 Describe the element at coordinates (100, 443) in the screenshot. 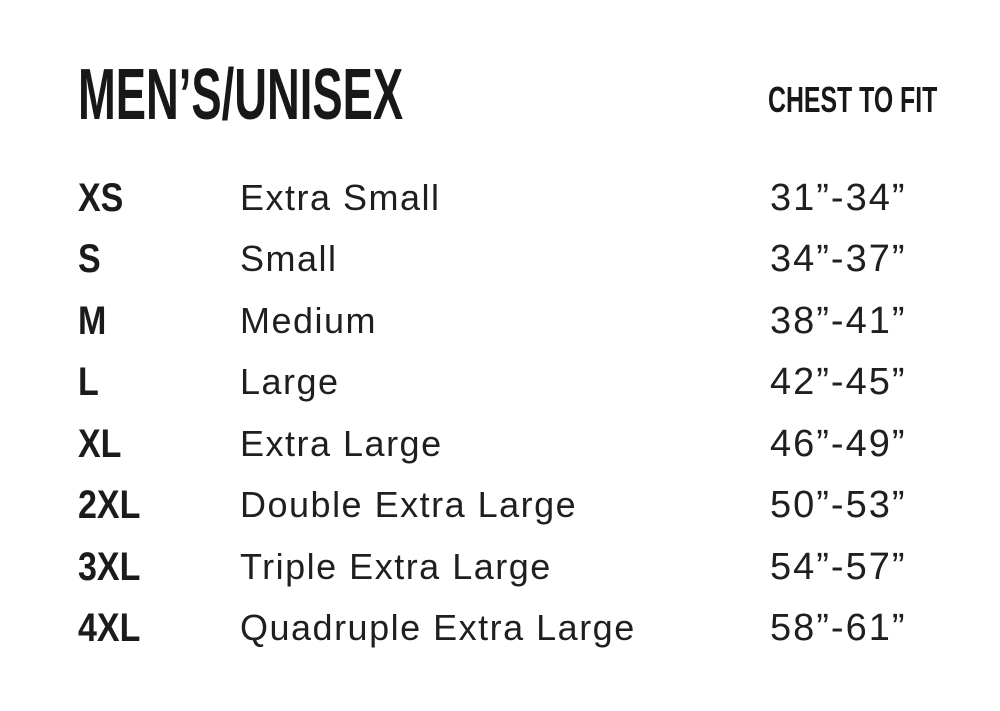

I see `size-code: XL` at that location.